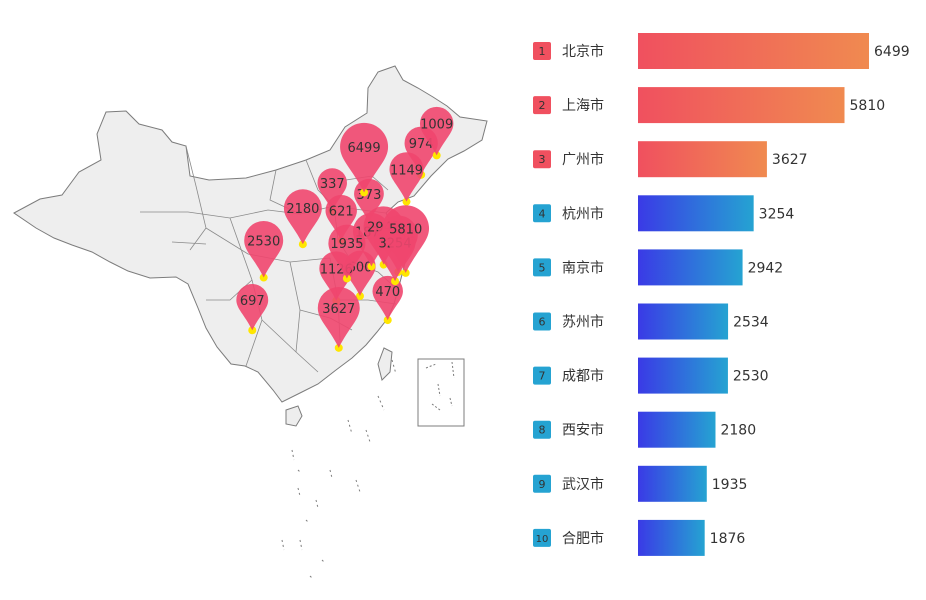  Describe the element at coordinates (252, 301) in the screenshot. I see `marker-value-label: 697` at that location.